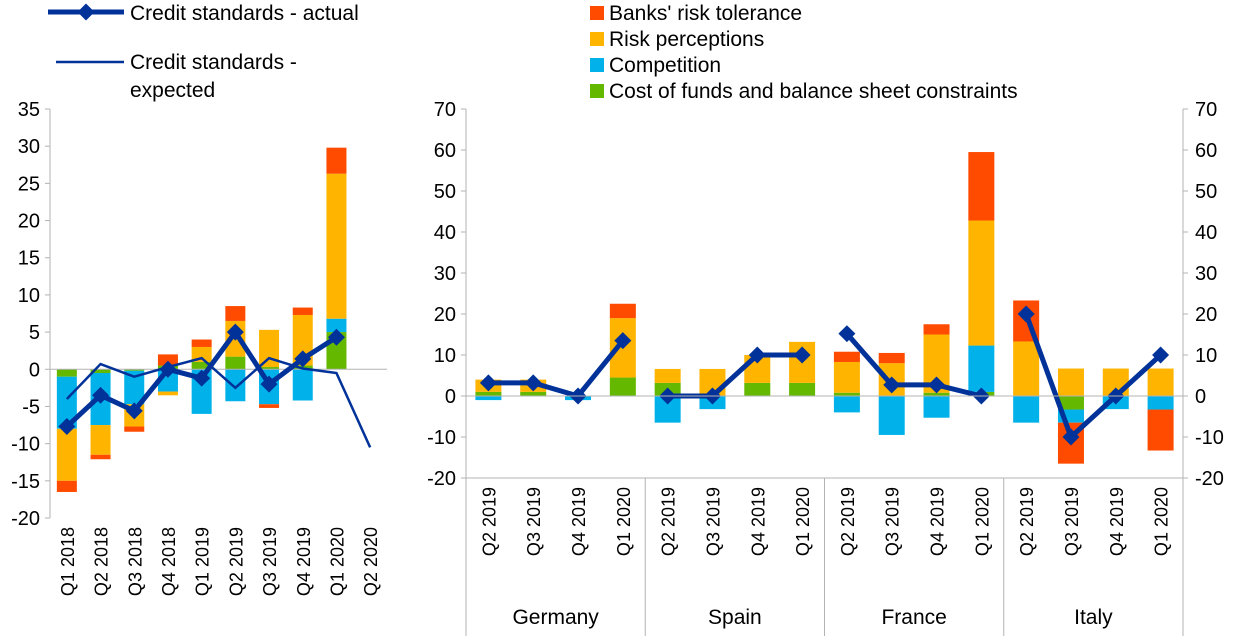 This screenshot has width=1240, height=639. What do you see at coordinates (134, 387) in the screenshot?
I see `bar-competition-q3-2018` at bounding box center [134, 387].